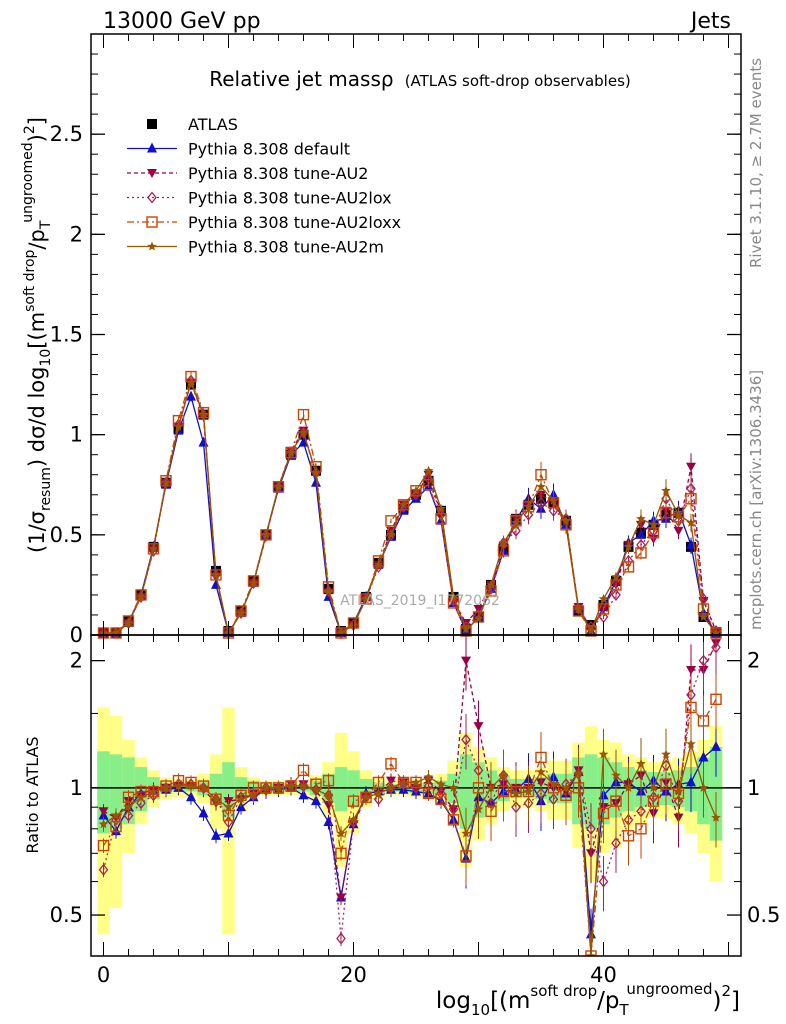 This screenshot has height=1024, width=786. What do you see at coordinates (286, 247) in the screenshot?
I see `legend-label: Pythia 8.308 tune-AU2m` at bounding box center [286, 247].